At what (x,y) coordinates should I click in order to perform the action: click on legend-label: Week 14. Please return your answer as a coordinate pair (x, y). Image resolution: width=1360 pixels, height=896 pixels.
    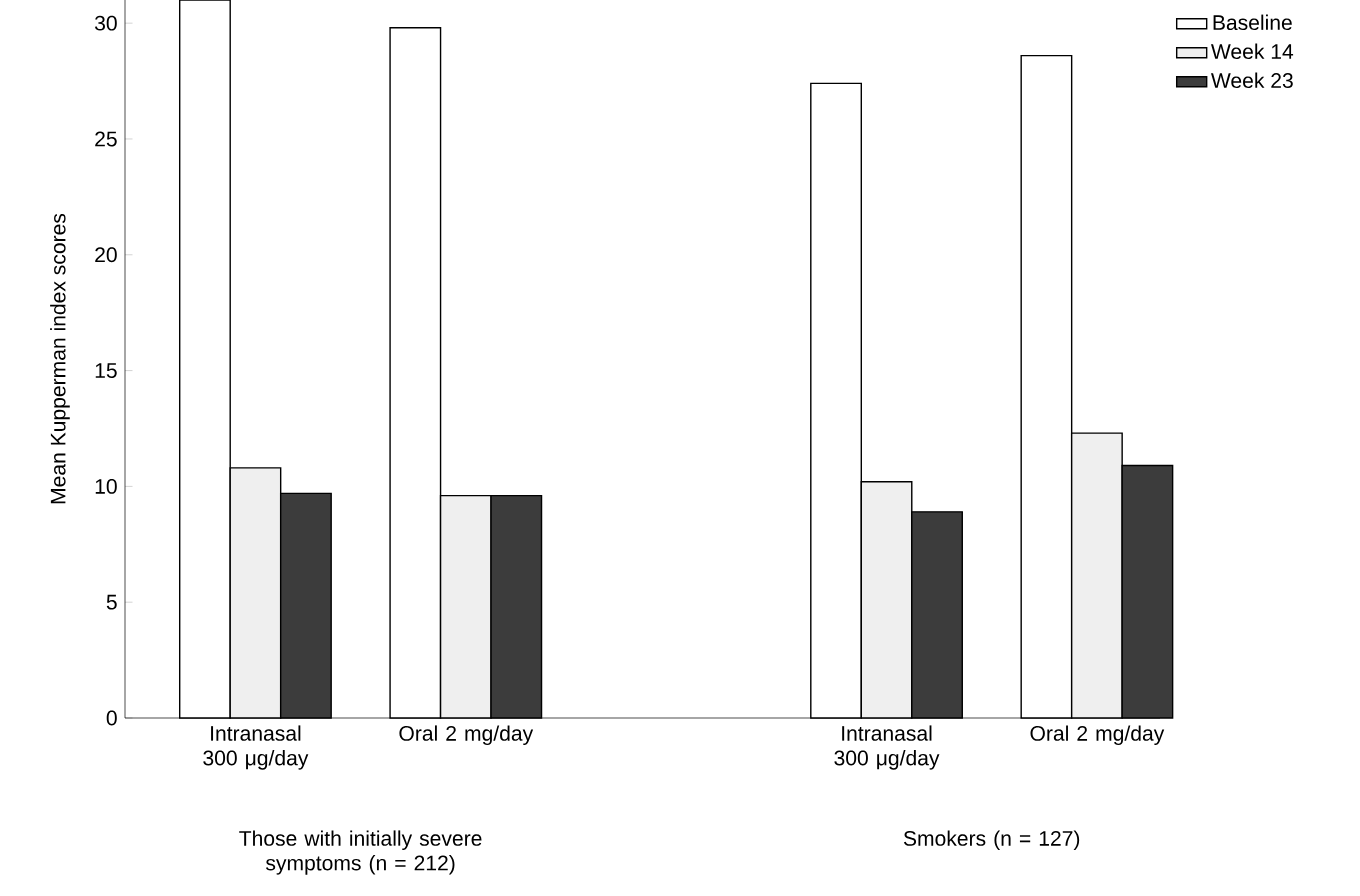
    Looking at the image, I should click on (1252, 51).